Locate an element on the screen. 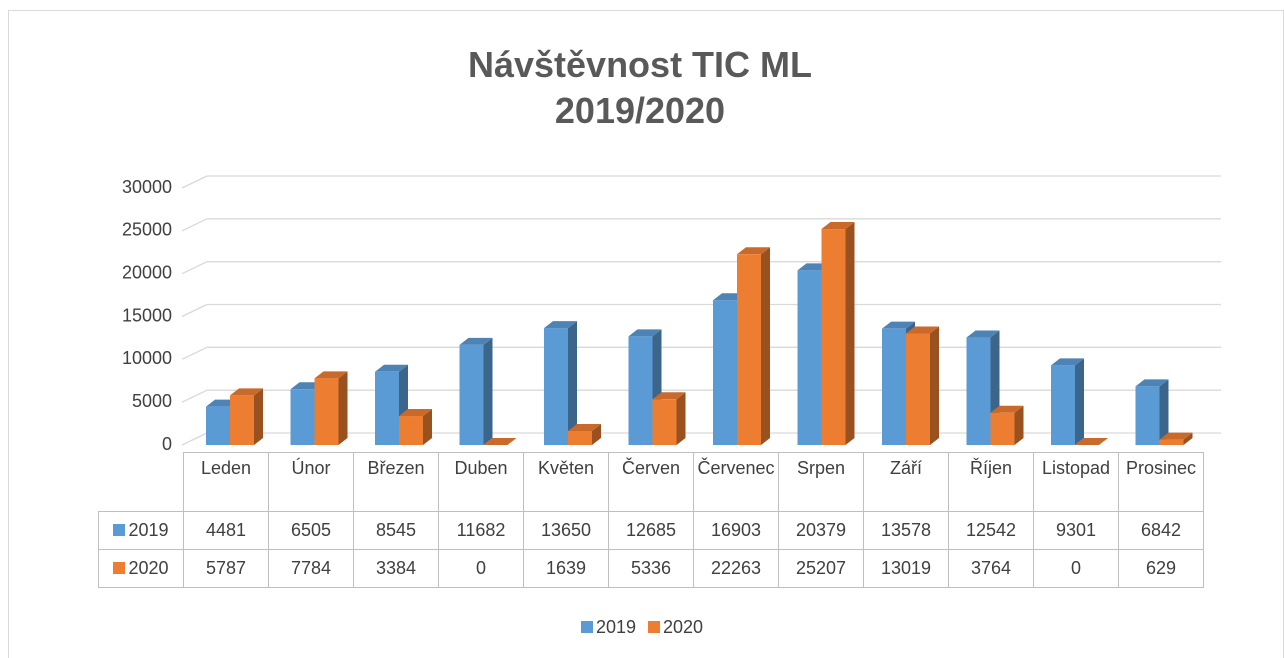 The image size is (1284, 658). x-tick-label: Červen is located at coordinates (651, 482).